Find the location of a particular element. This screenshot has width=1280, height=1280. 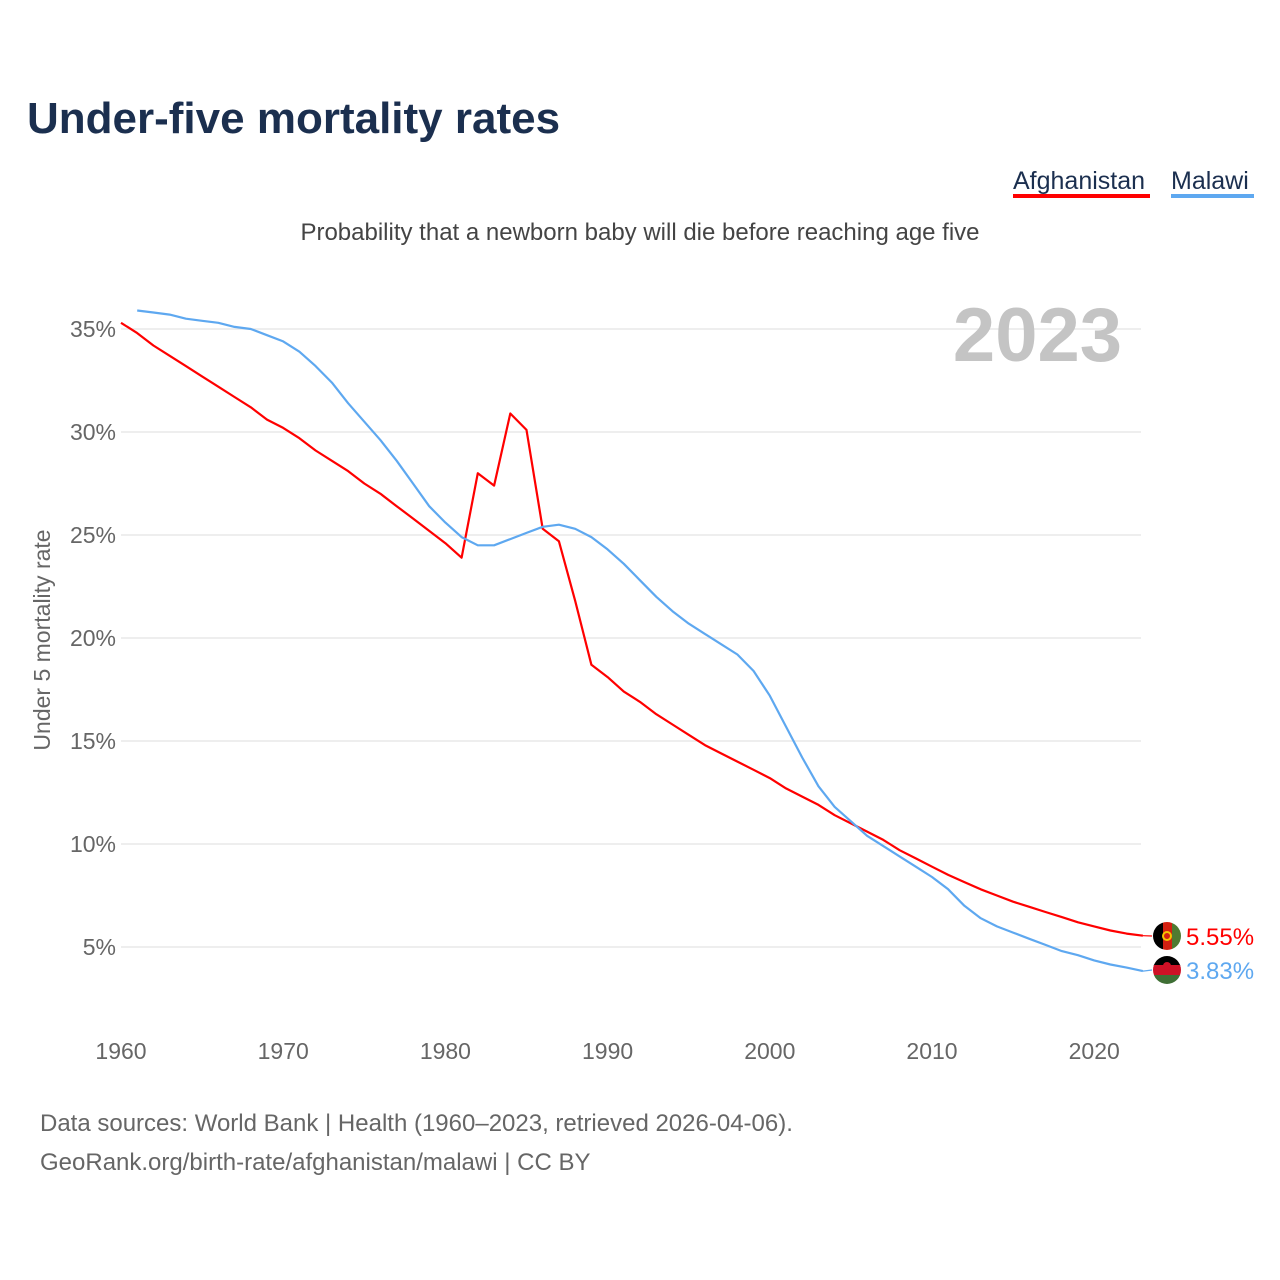

x-ticks: 1960 1970 1980 1990 2000 2010 2020 is located at coordinates (607, 1051).